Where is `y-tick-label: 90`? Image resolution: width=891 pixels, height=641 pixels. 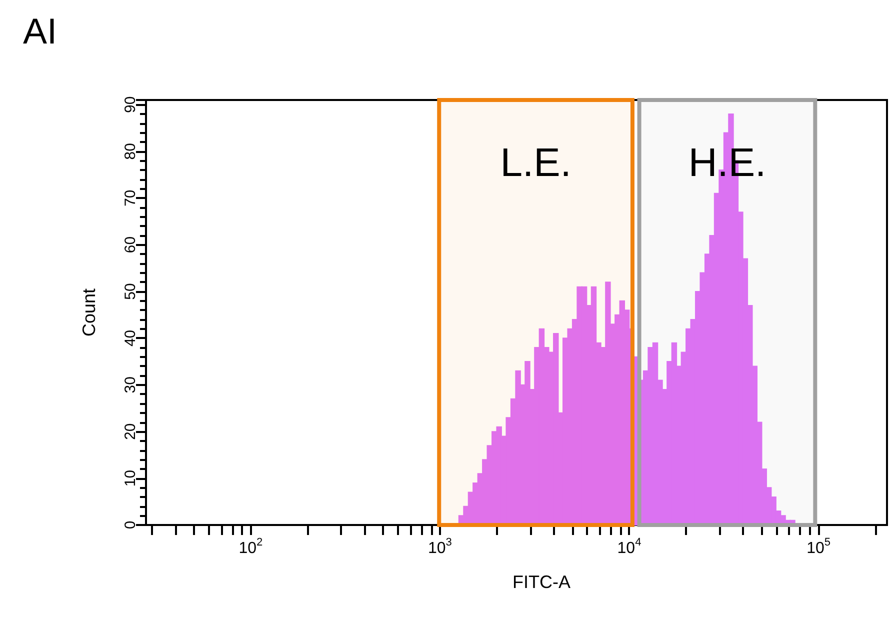 y-tick-label: 90 is located at coordinates (130, 105).